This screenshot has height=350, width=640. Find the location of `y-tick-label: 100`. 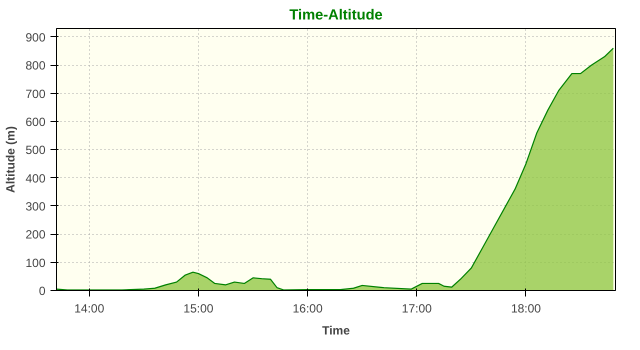

y-tick-label: 100 is located at coordinates (35, 263).